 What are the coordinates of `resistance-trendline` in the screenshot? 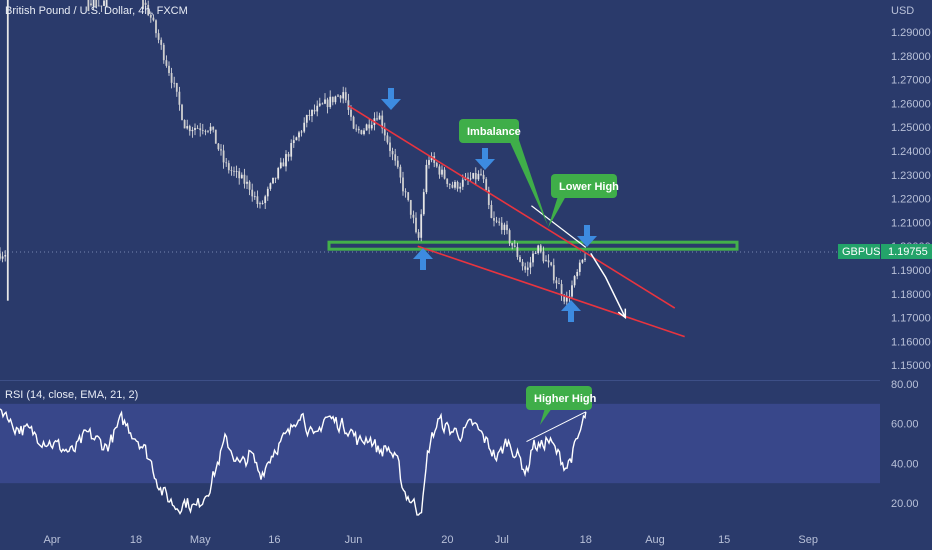 It's located at (512, 207).